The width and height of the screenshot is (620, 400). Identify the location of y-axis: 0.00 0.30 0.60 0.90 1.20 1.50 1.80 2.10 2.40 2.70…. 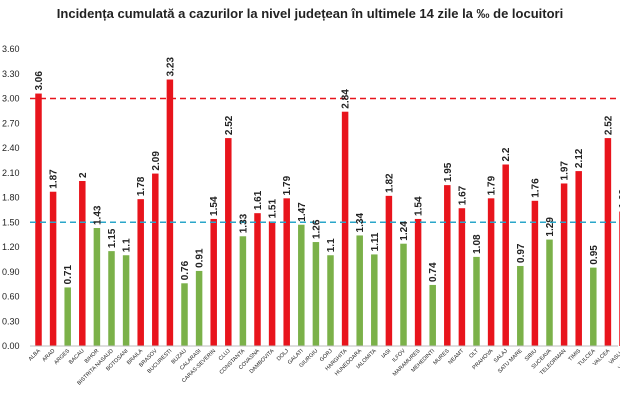
(11, 197).